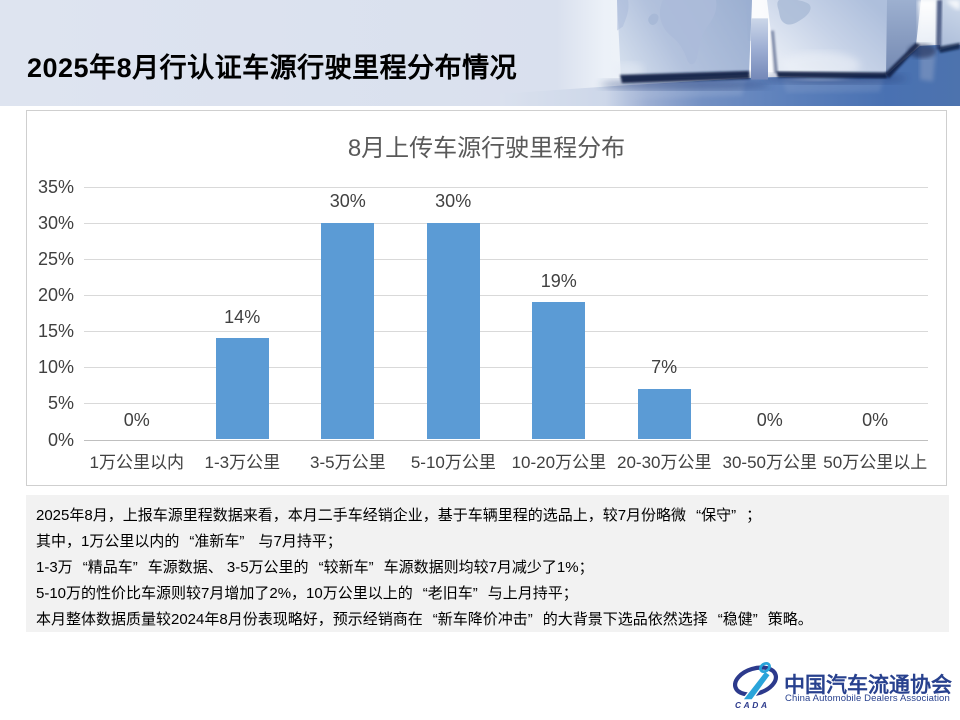 The width and height of the screenshot is (960, 720). What do you see at coordinates (752, 705) in the screenshot?
I see `svg-text: CADA` at bounding box center [752, 705].